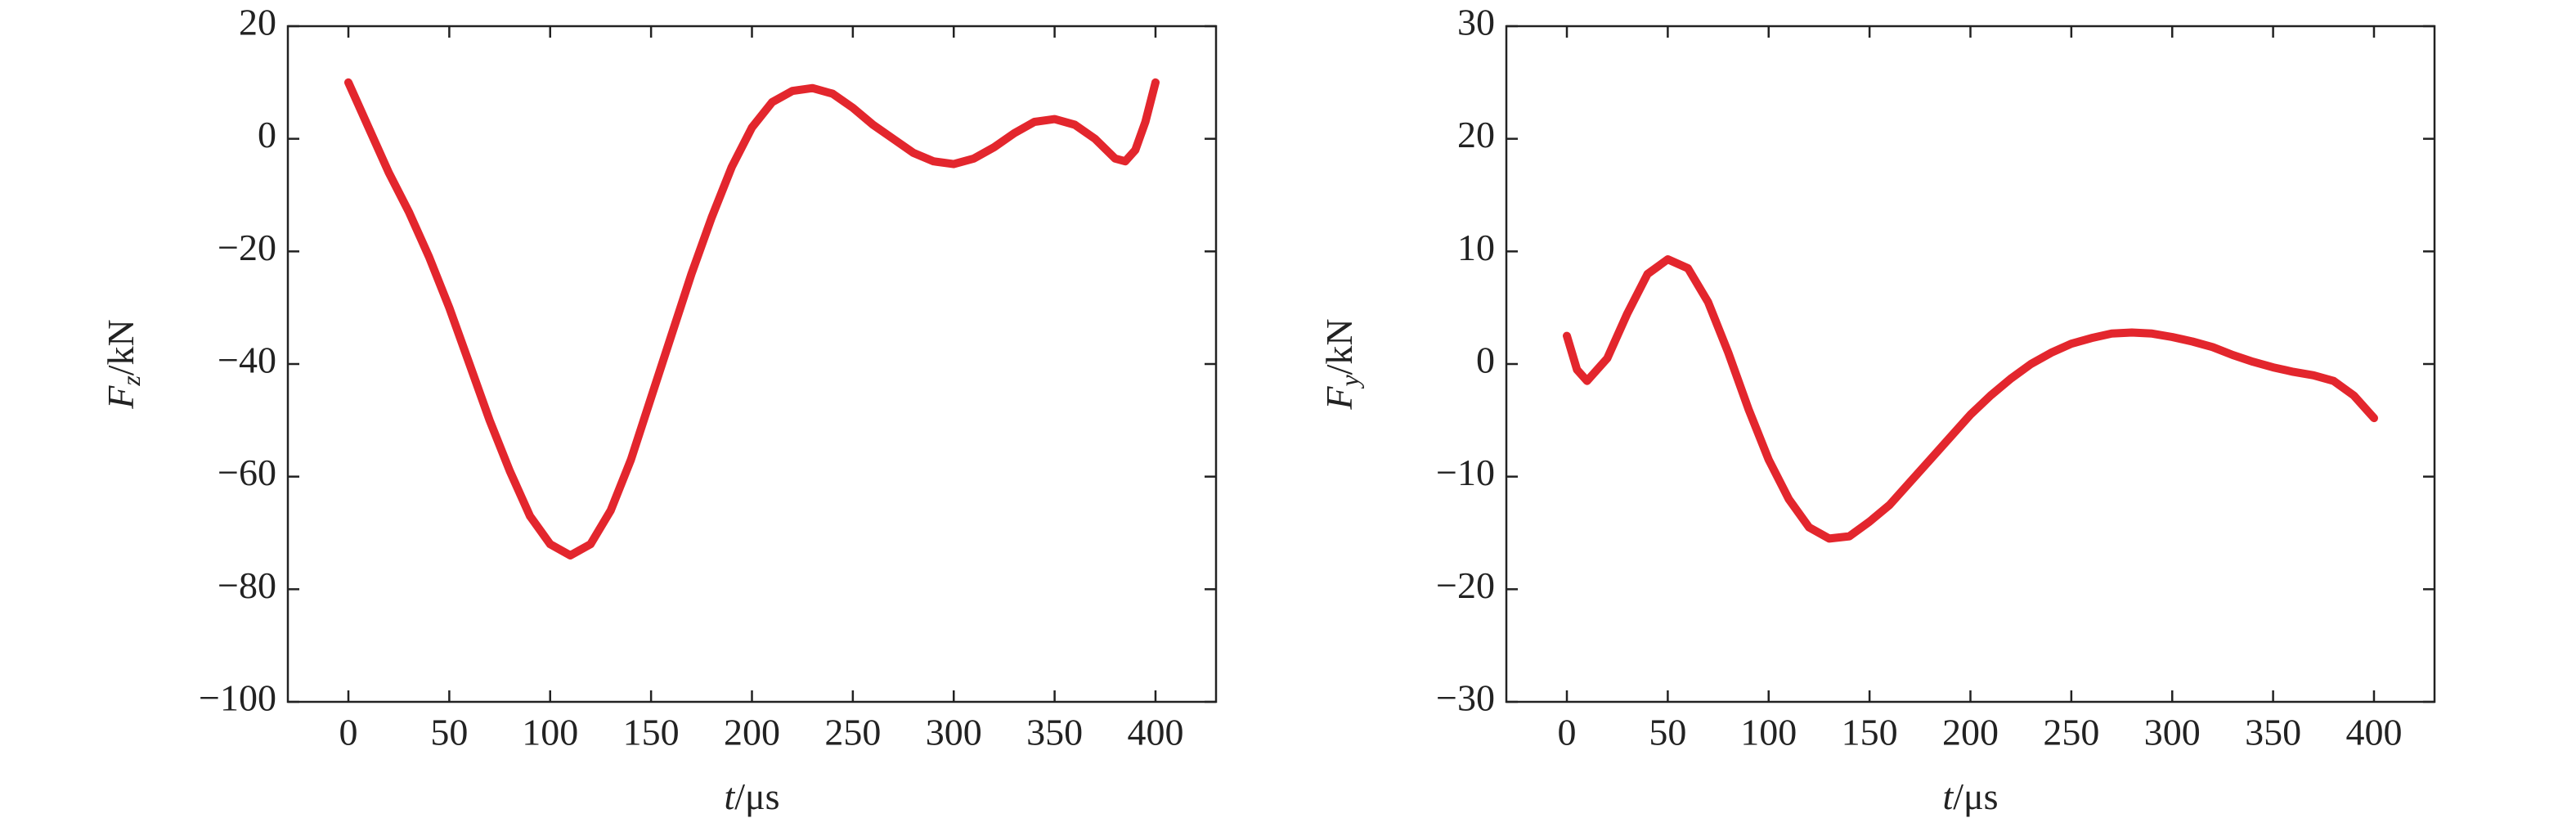 The image size is (2576, 827). I want to click on y-tick-label: 10, so click(1476, 247).